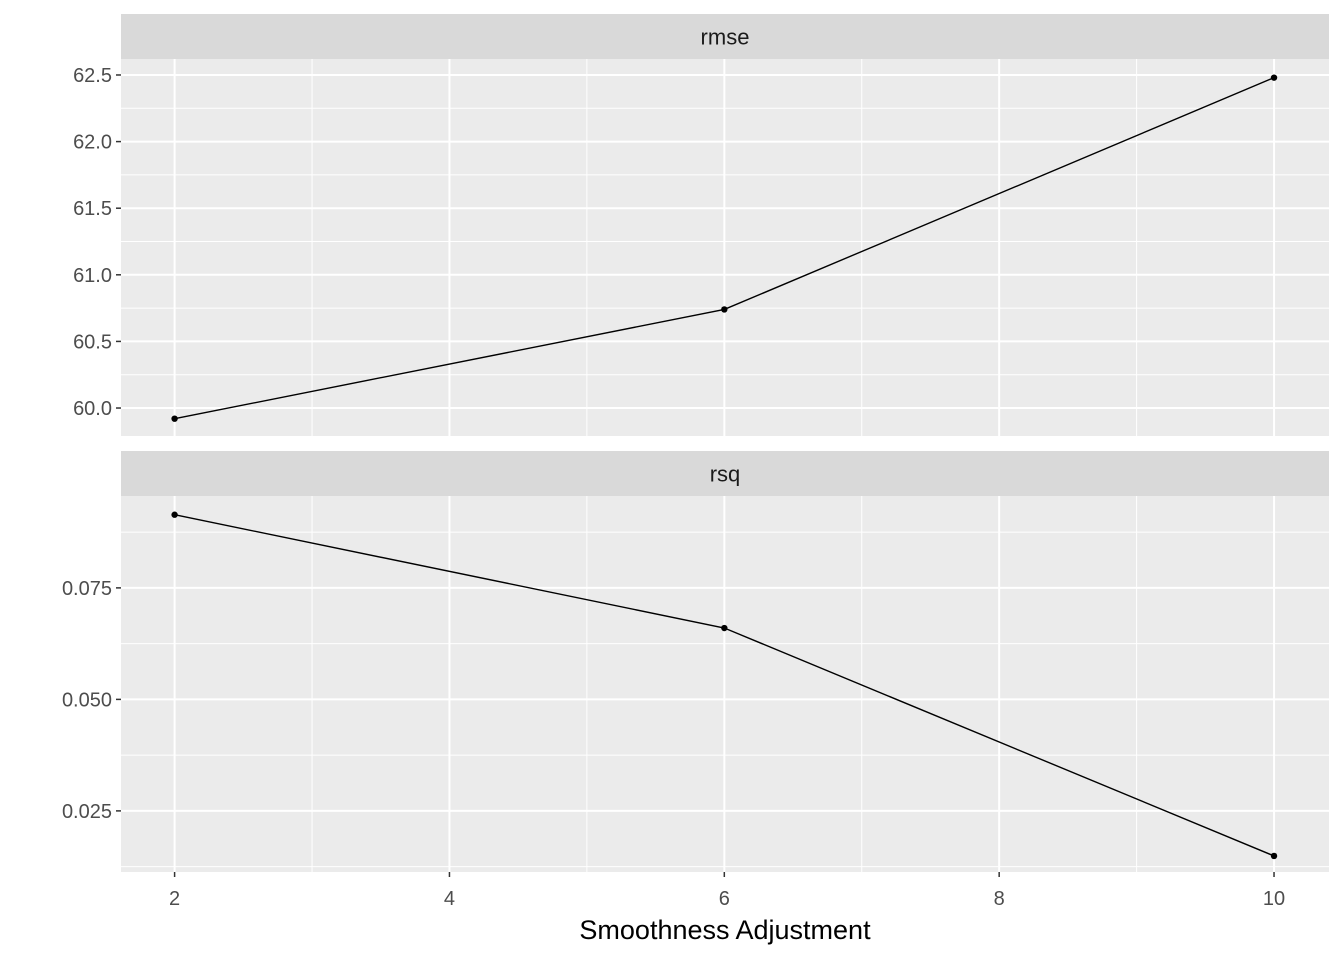 The image size is (1344, 965). I want to click on x-tick-label: 10, so click(1274, 899).